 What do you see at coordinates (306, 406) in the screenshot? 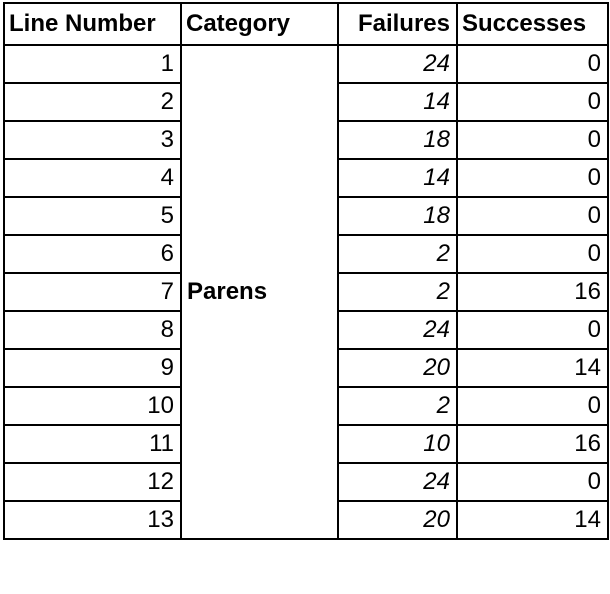
I see `table-row: 10 2 0` at bounding box center [306, 406].